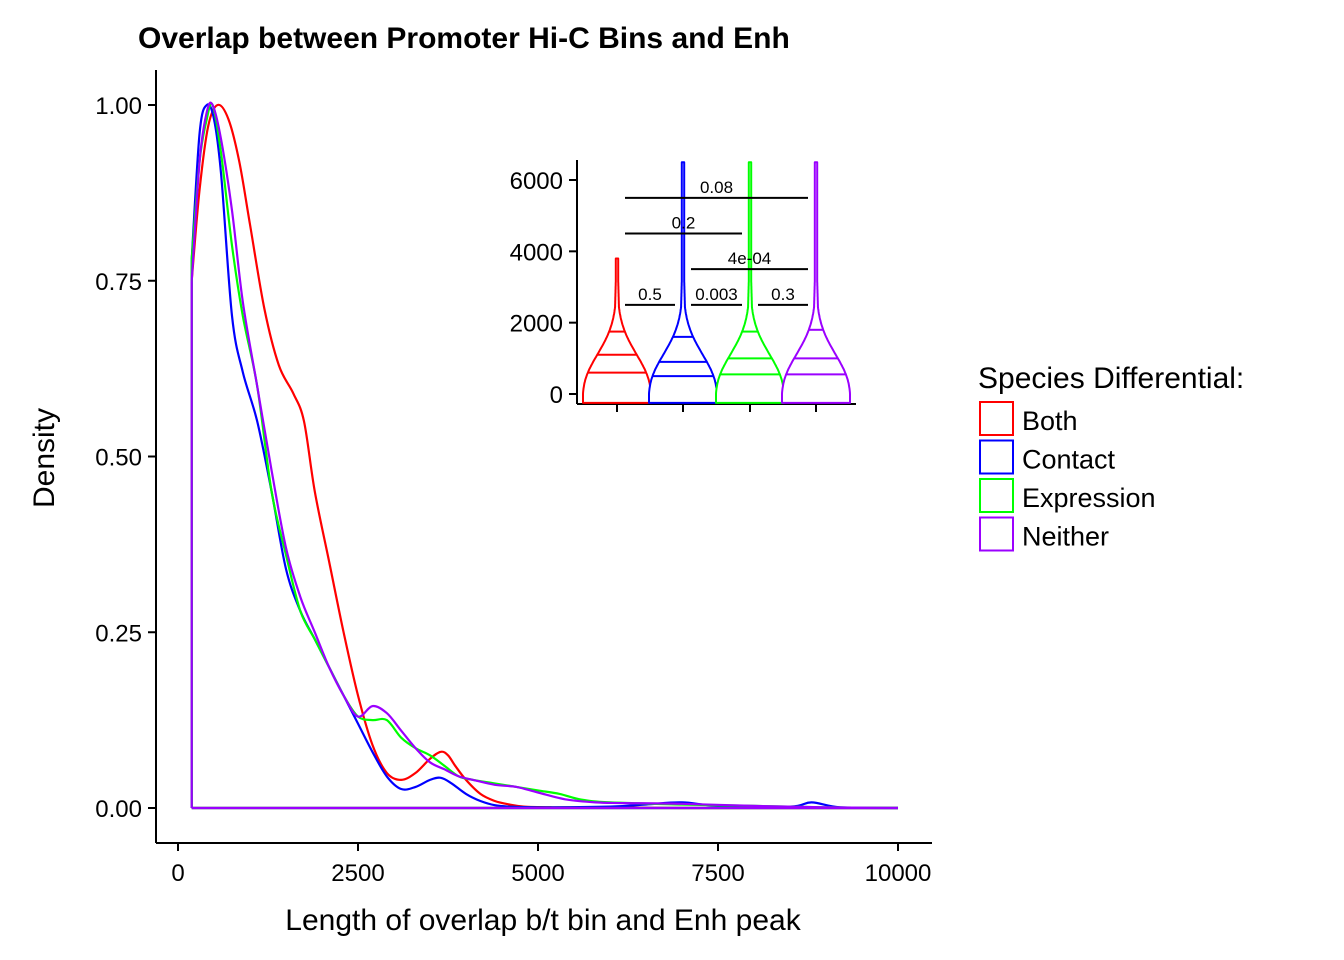 The width and height of the screenshot is (1344, 960). Describe the element at coordinates (357, 873) in the screenshot. I see `x-tick-label: 2500` at that location.